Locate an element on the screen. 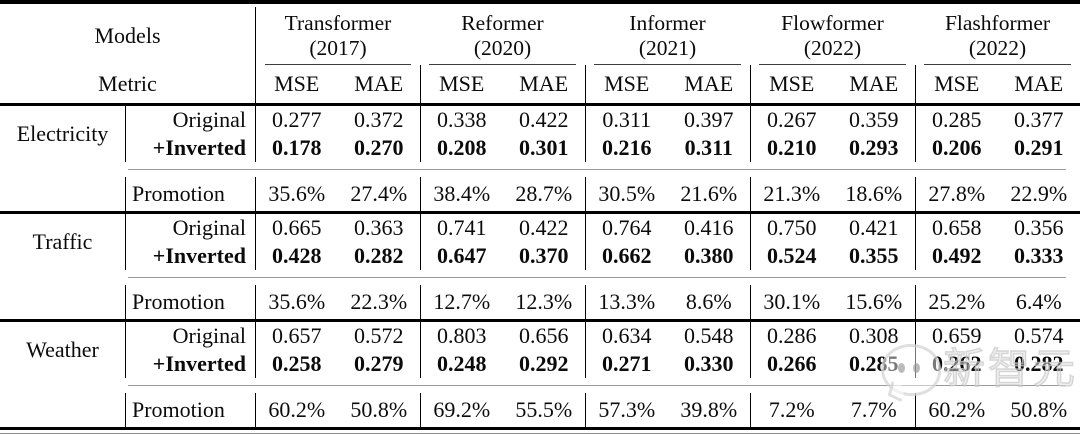  value-cell: 0.270 is located at coordinates (379, 147).